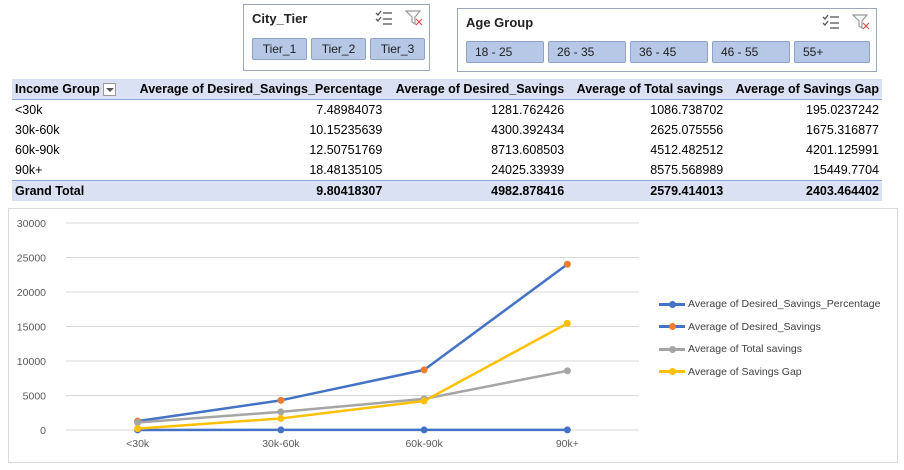 Image resolution: width=904 pixels, height=470 pixels. What do you see at coordinates (745, 349) in the screenshot?
I see `legend-label: Average of Total savings` at bounding box center [745, 349].